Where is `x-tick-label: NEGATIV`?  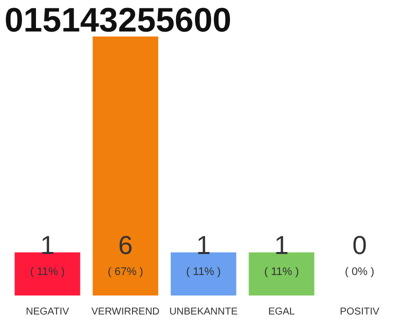
x-tick-label: NEGATIV is located at coordinates (48, 312).